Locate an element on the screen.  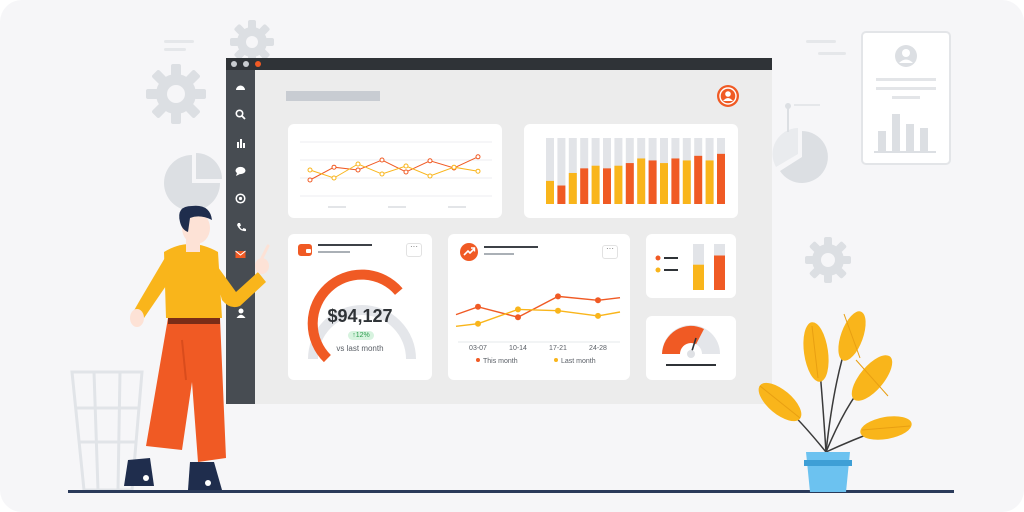
plant-leaves is located at coordinates (835, 375).